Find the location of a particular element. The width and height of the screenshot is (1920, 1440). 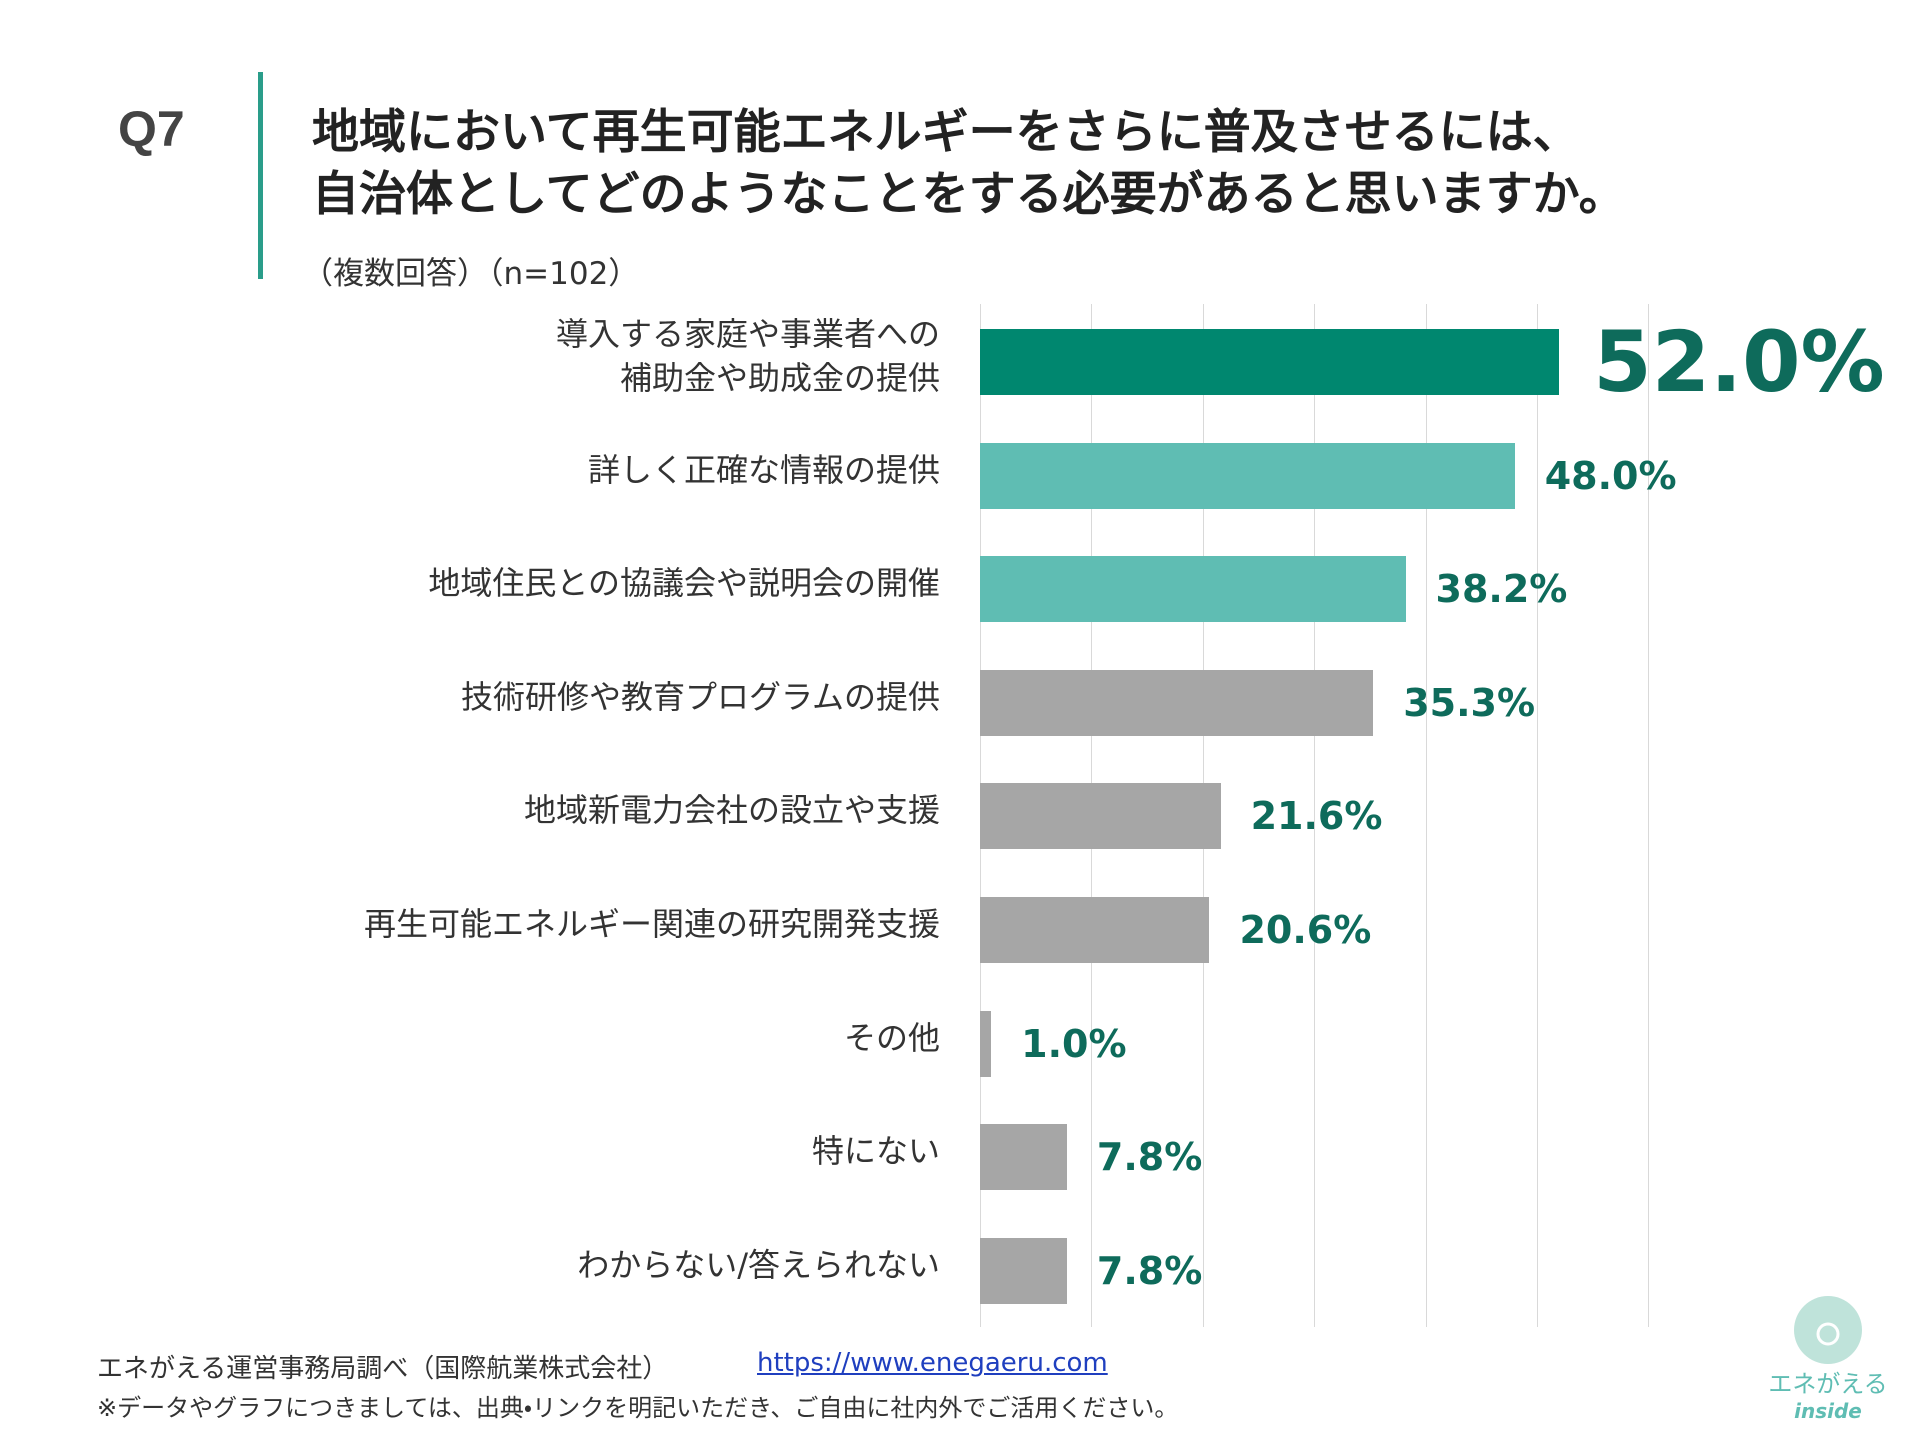

source-link: https://www.enegaeru.com is located at coordinates (932, 1363).